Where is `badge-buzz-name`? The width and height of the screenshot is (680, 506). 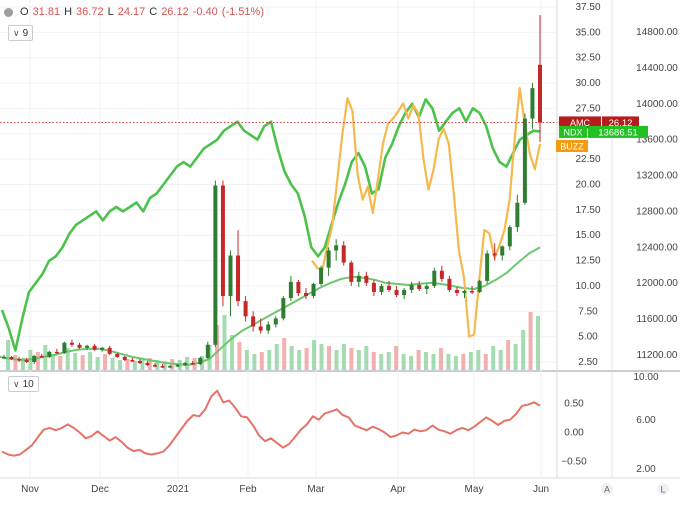 badge-buzz-name is located at coordinates (572, 146).